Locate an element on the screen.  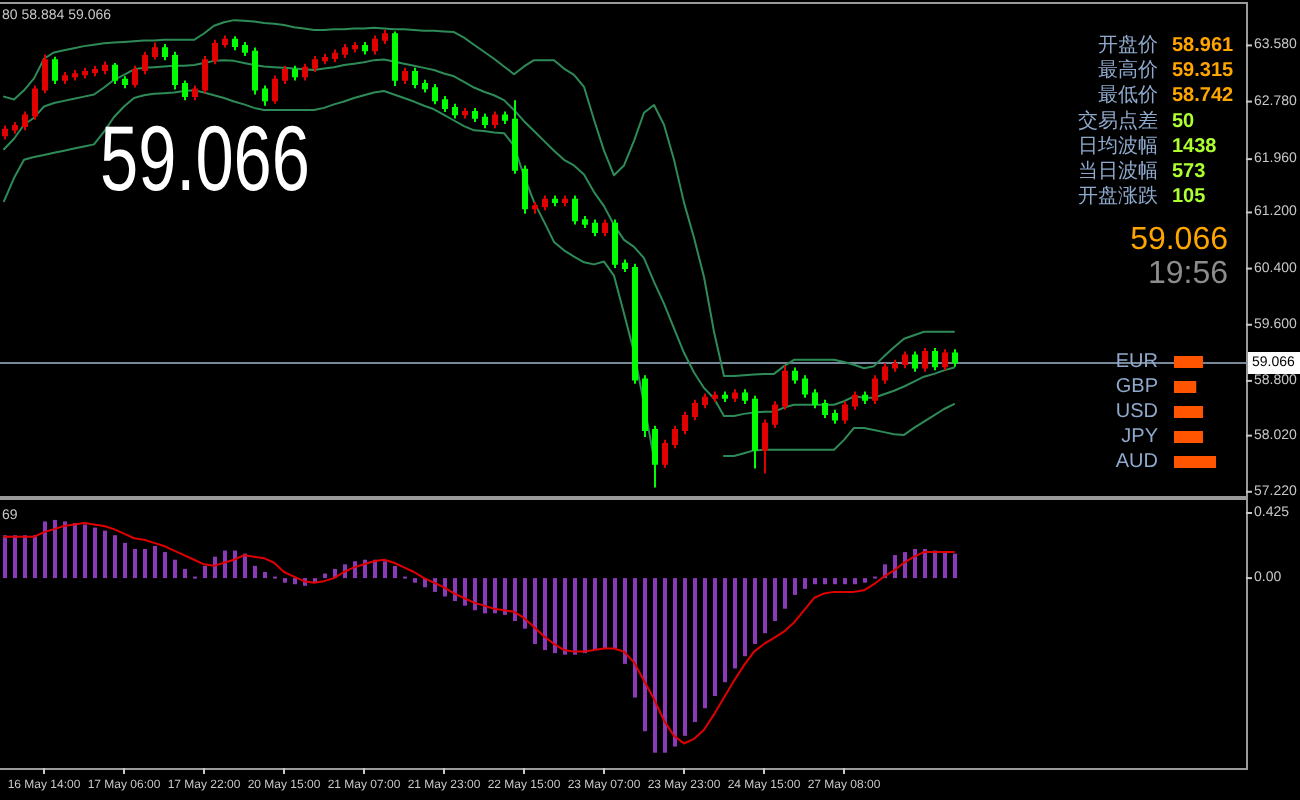
text: 59.315 is located at coordinates (1203, 71).